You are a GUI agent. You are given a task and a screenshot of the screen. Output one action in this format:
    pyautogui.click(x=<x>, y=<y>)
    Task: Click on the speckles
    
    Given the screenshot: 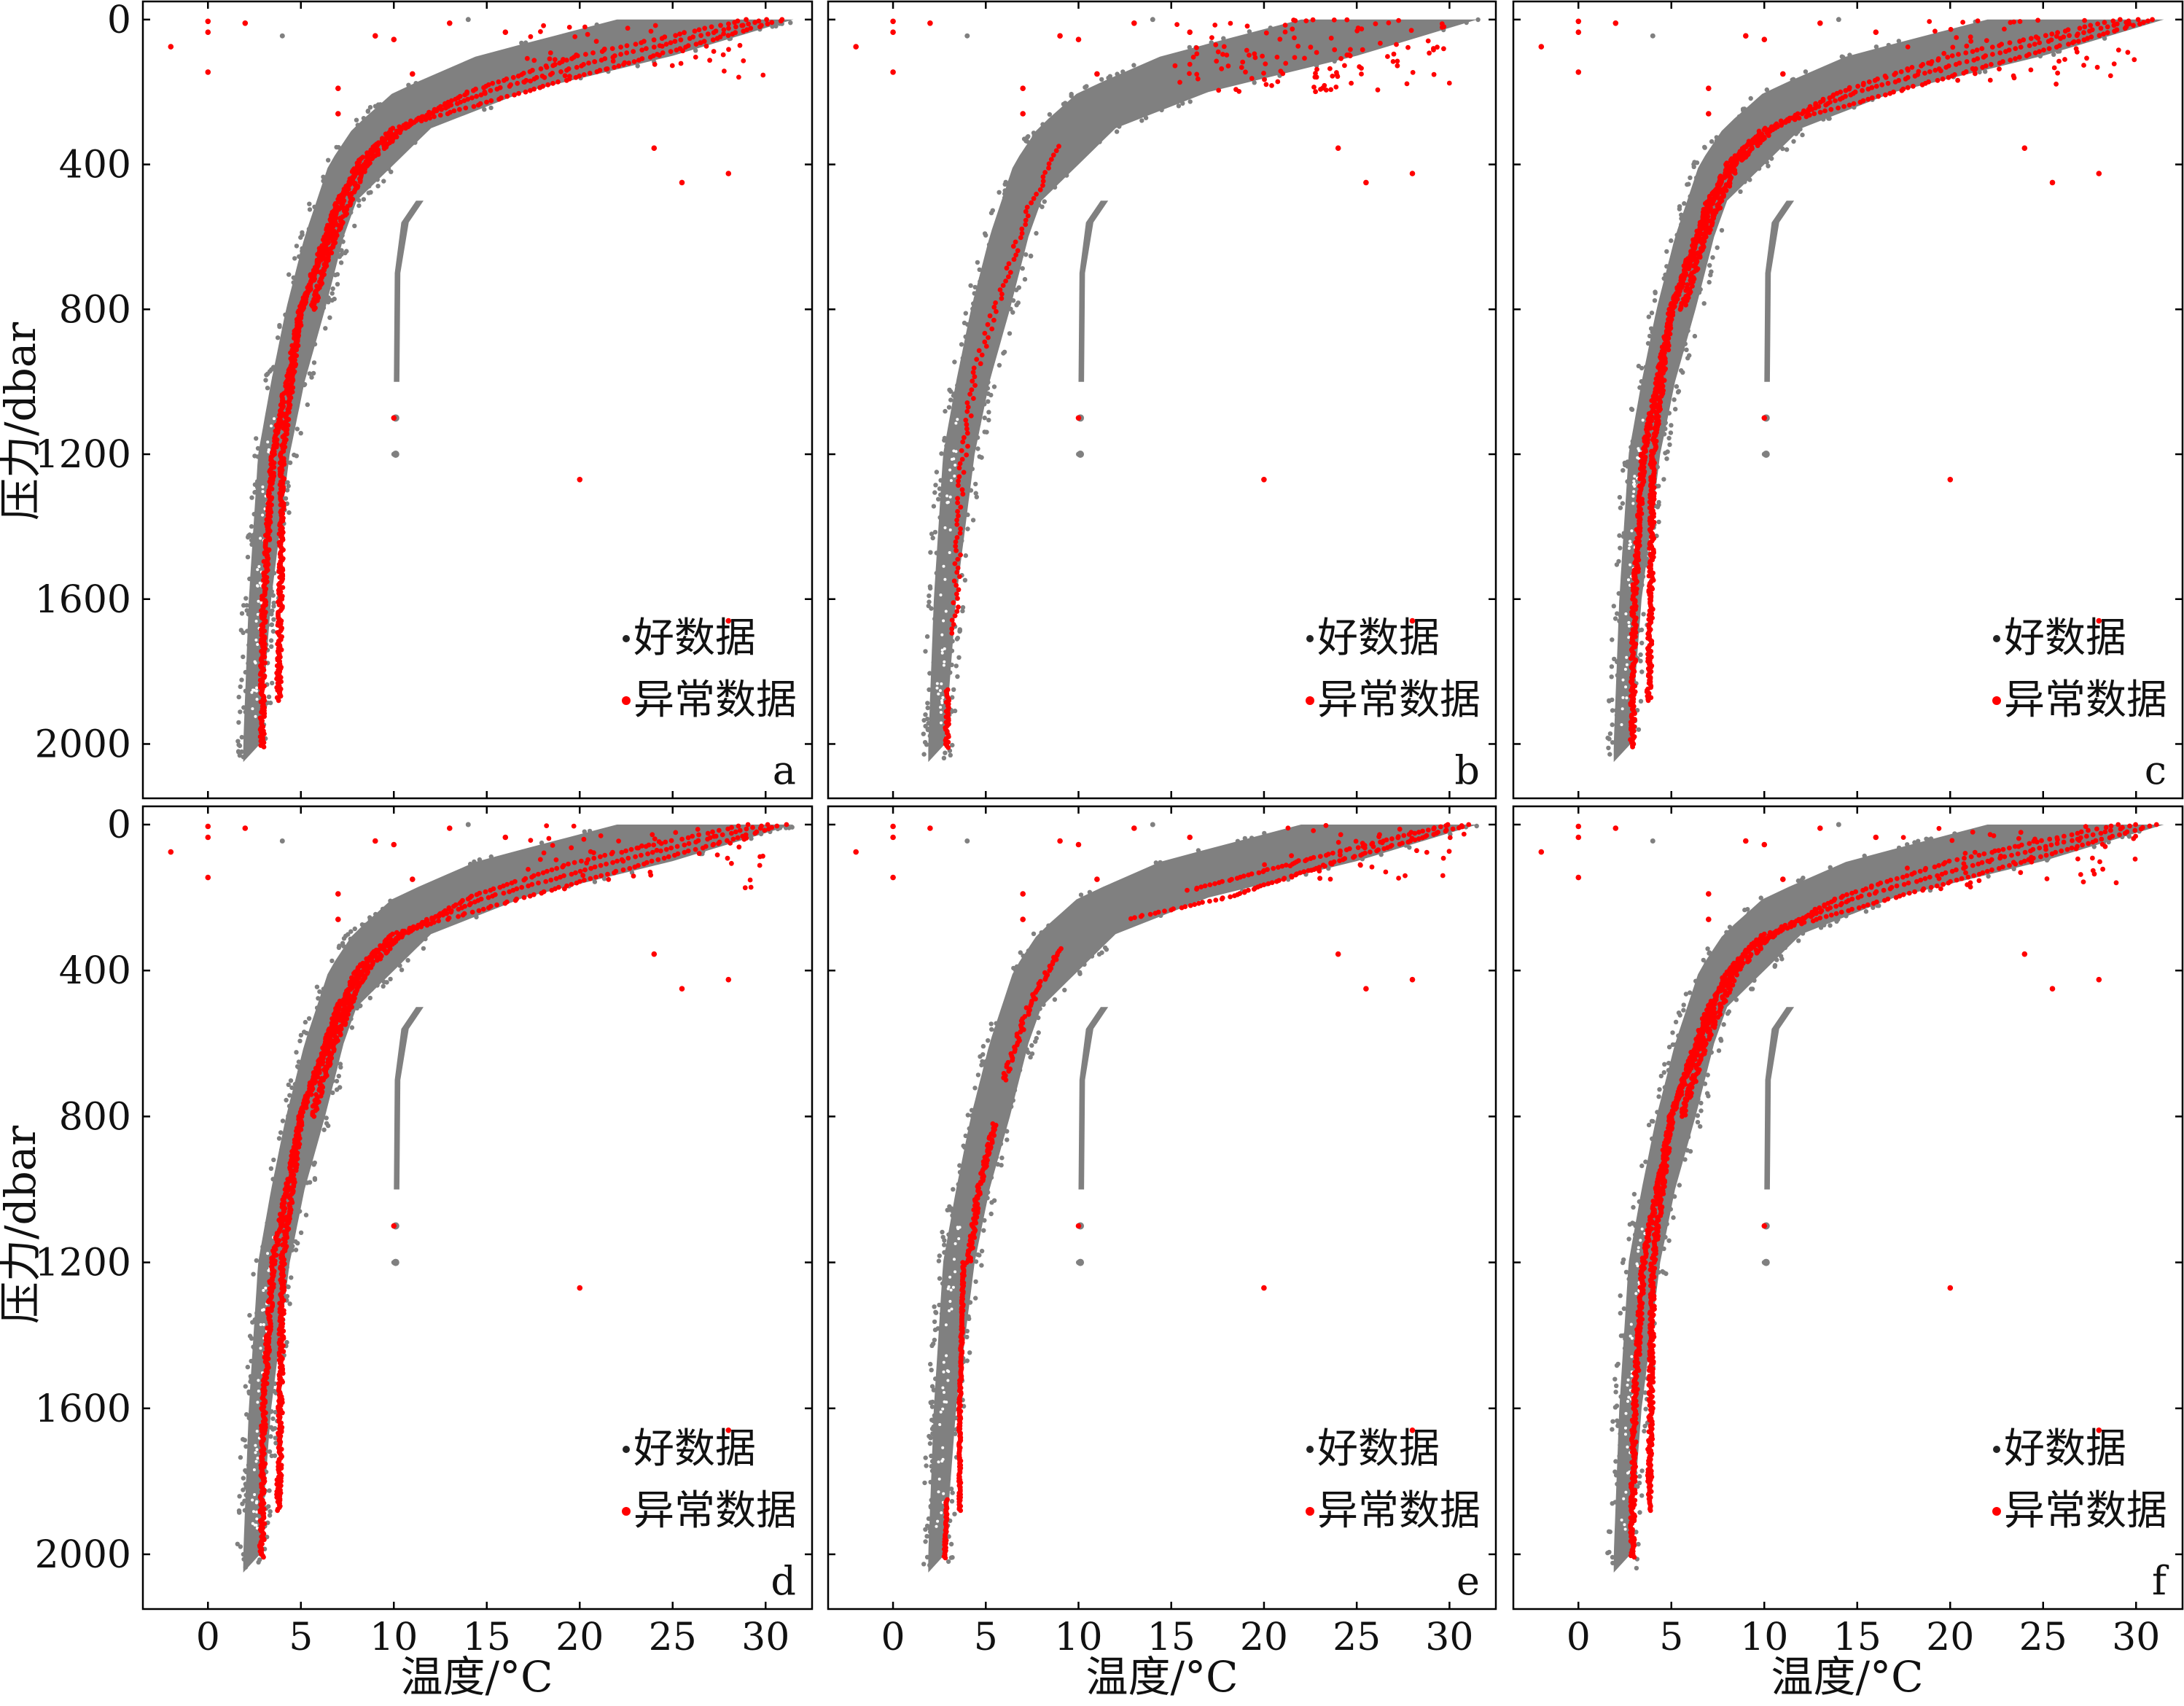 What is the action you would take?
    pyautogui.click(x=1632, y=572)
    